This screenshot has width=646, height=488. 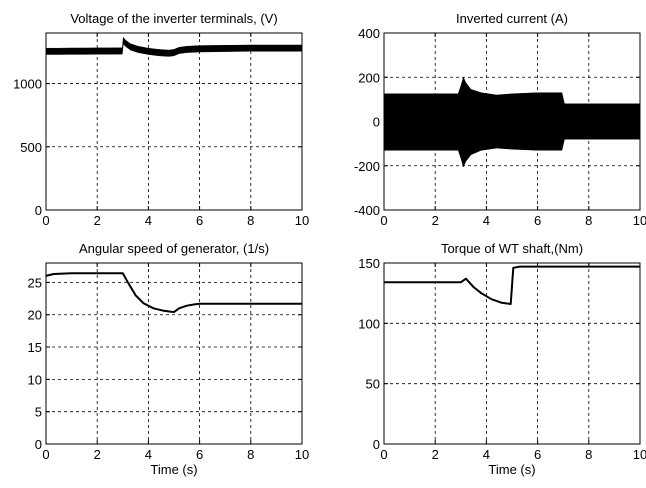 What do you see at coordinates (174, 46) in the screenshot?
I see `series-voltage-line` at bounding box center [174, 46].